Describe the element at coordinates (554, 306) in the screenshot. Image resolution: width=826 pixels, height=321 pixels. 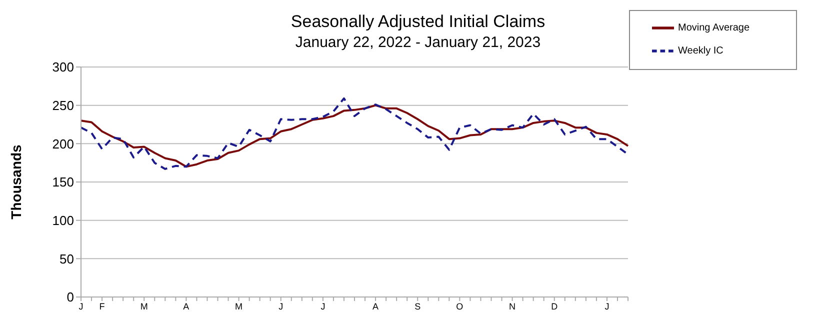
I see `x-tick-label: D` at that location.